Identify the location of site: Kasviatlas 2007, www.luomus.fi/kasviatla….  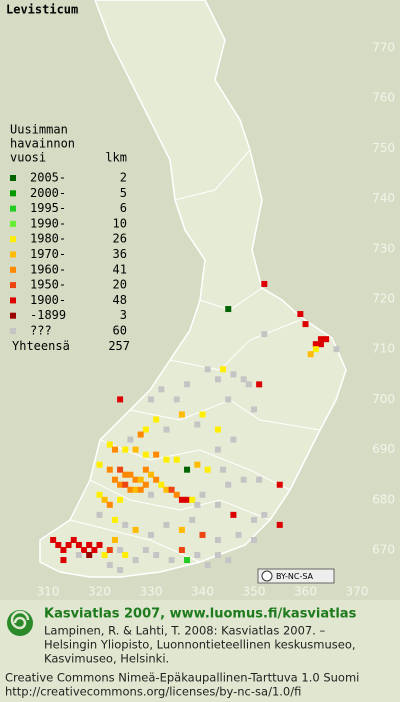
(200, 614).